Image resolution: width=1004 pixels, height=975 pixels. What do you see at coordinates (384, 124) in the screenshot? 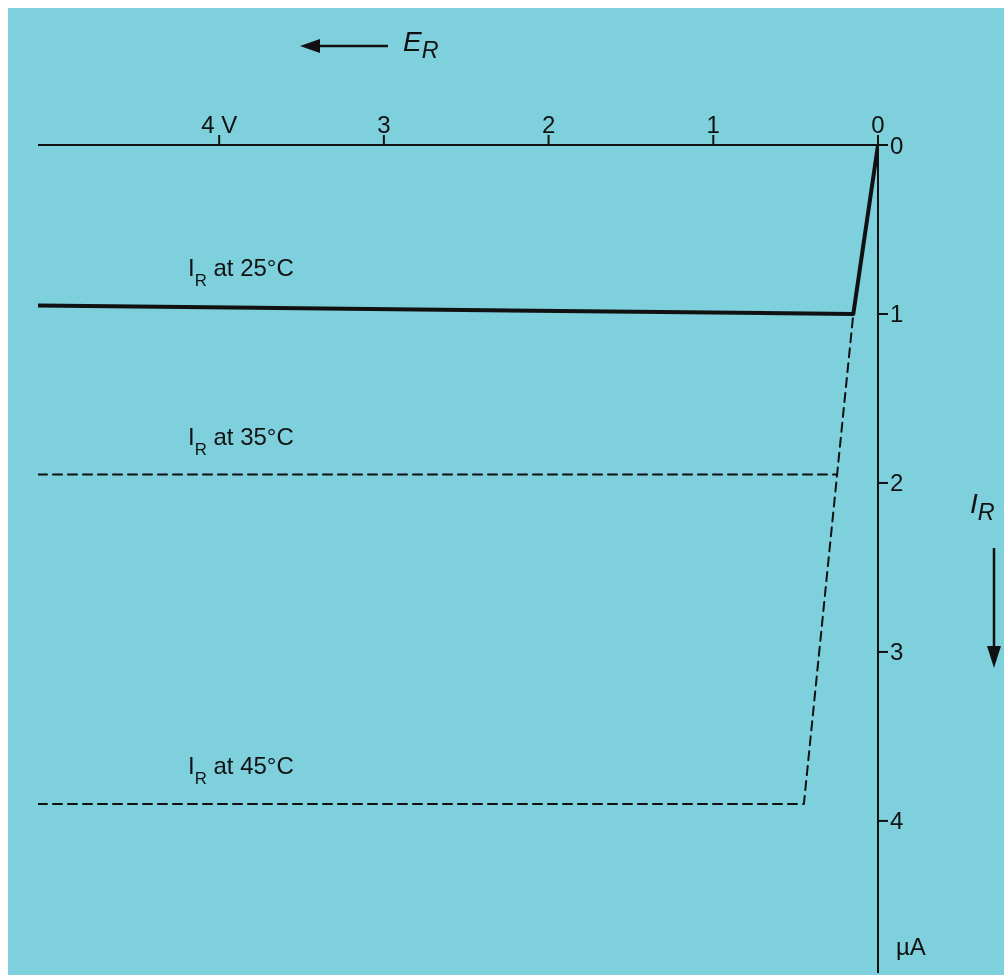
I see `x-tick-label: 3` at bounding box center [384, 124].